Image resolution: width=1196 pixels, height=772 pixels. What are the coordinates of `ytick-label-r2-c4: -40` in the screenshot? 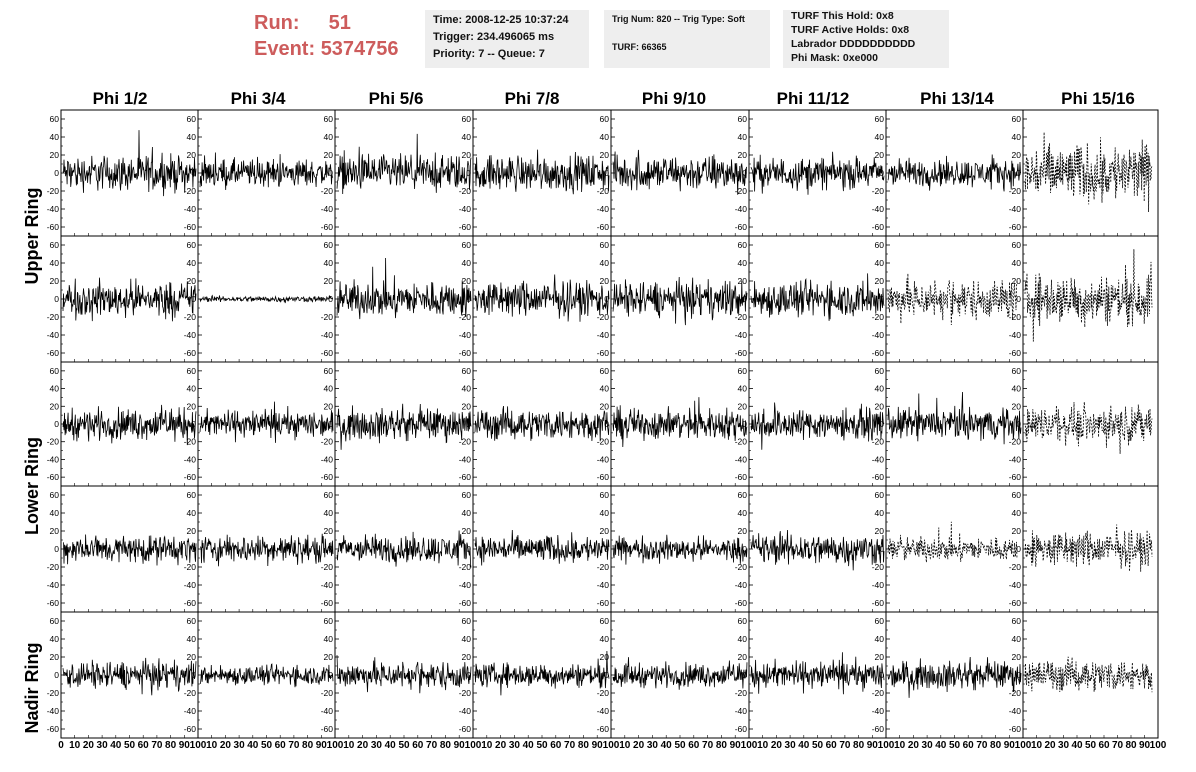 It's located at (465, 335).